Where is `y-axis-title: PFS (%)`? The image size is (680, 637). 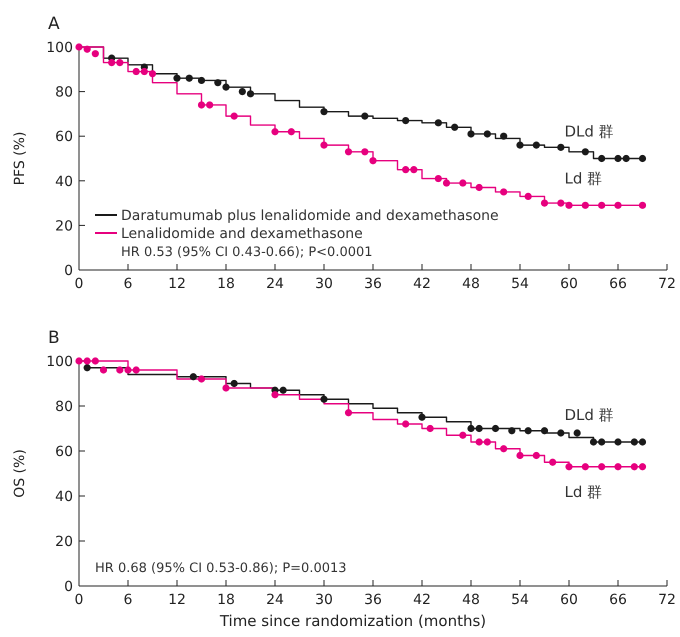
y-axis-title: PFS (%) is located at coordinates (20, 159).